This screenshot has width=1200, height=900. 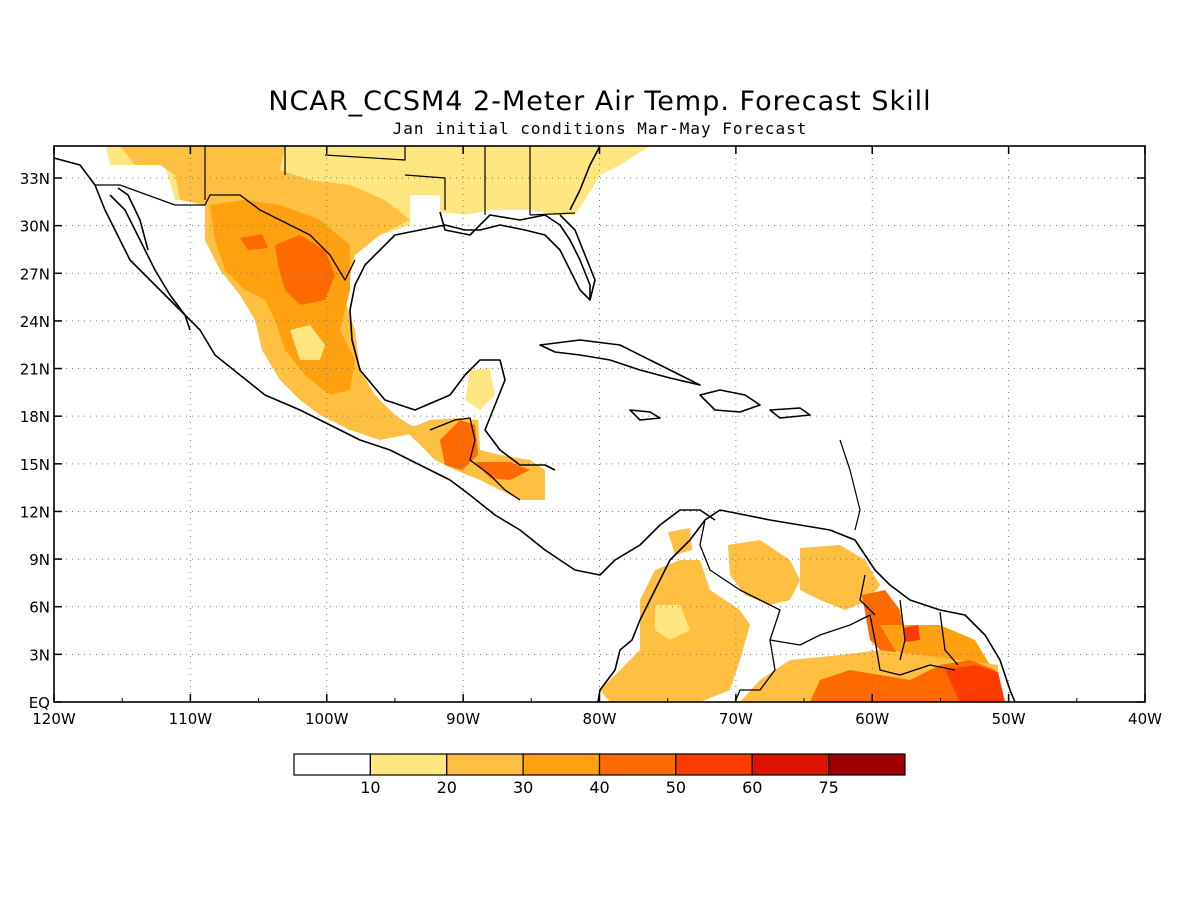 I want to click on shade-guatemala, so click(x=459, y=445).